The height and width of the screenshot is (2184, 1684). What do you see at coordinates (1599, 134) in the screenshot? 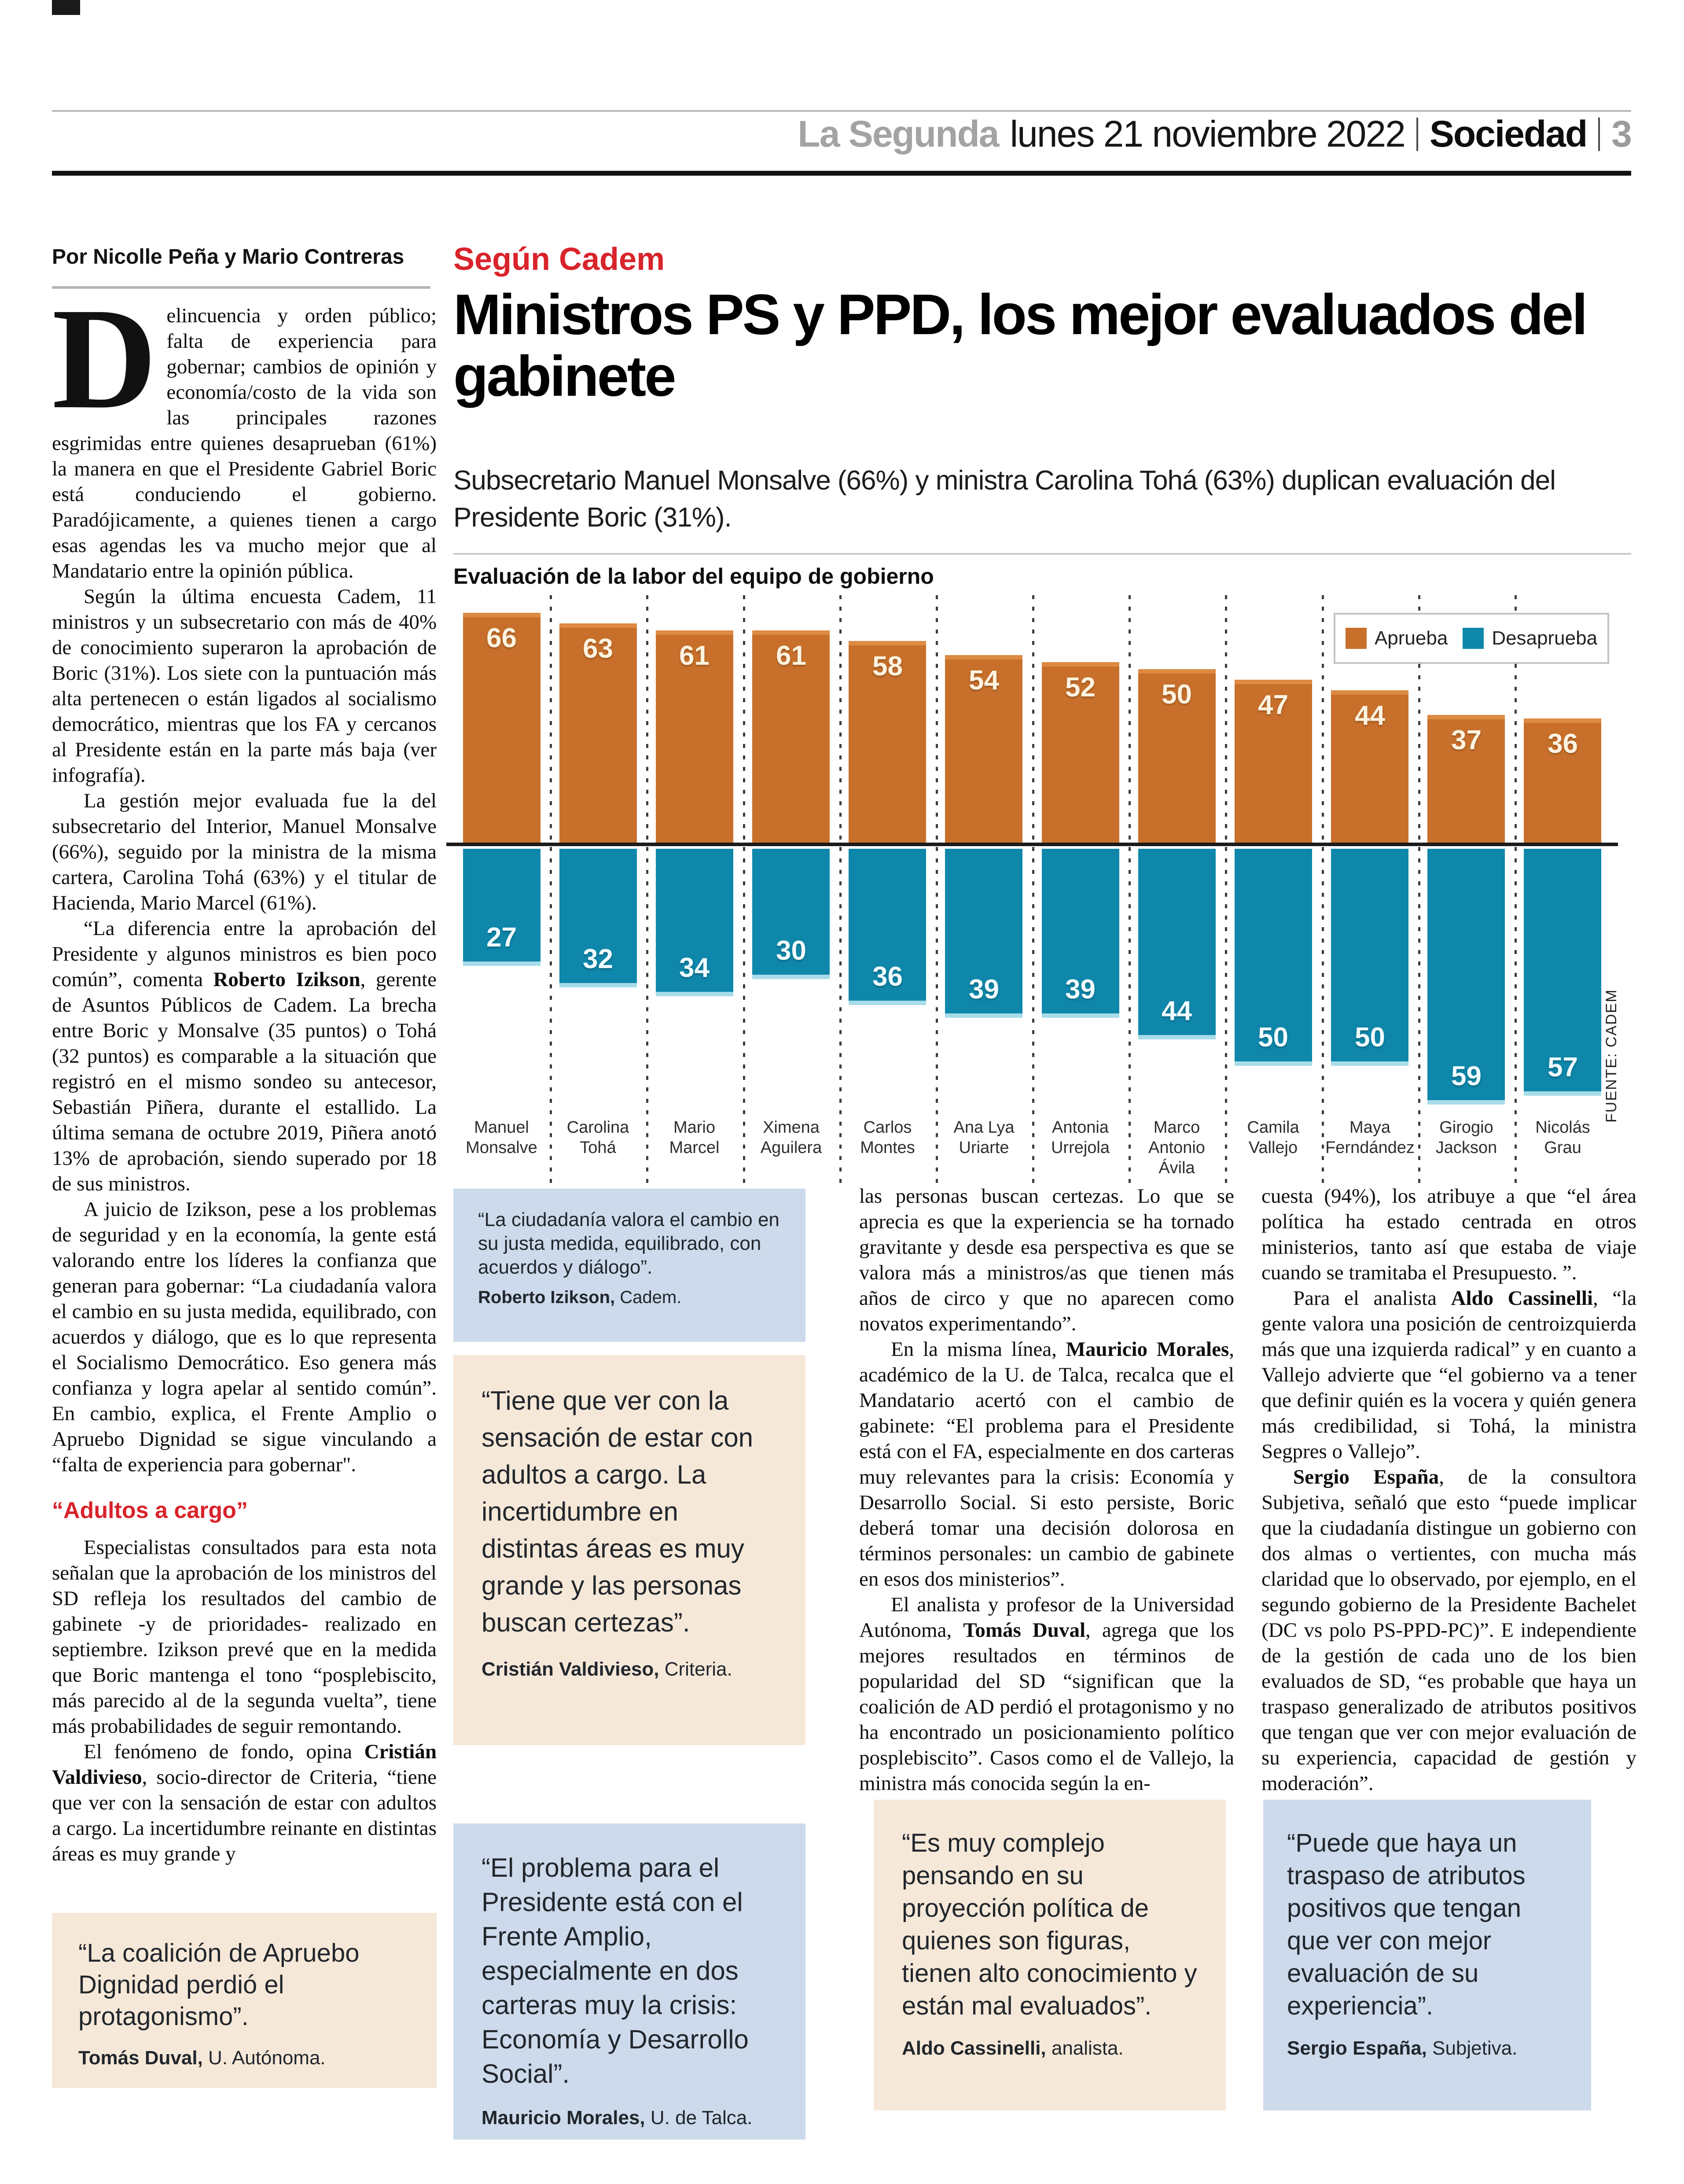
I see `header-divider` at bounding box center [1599, 134].